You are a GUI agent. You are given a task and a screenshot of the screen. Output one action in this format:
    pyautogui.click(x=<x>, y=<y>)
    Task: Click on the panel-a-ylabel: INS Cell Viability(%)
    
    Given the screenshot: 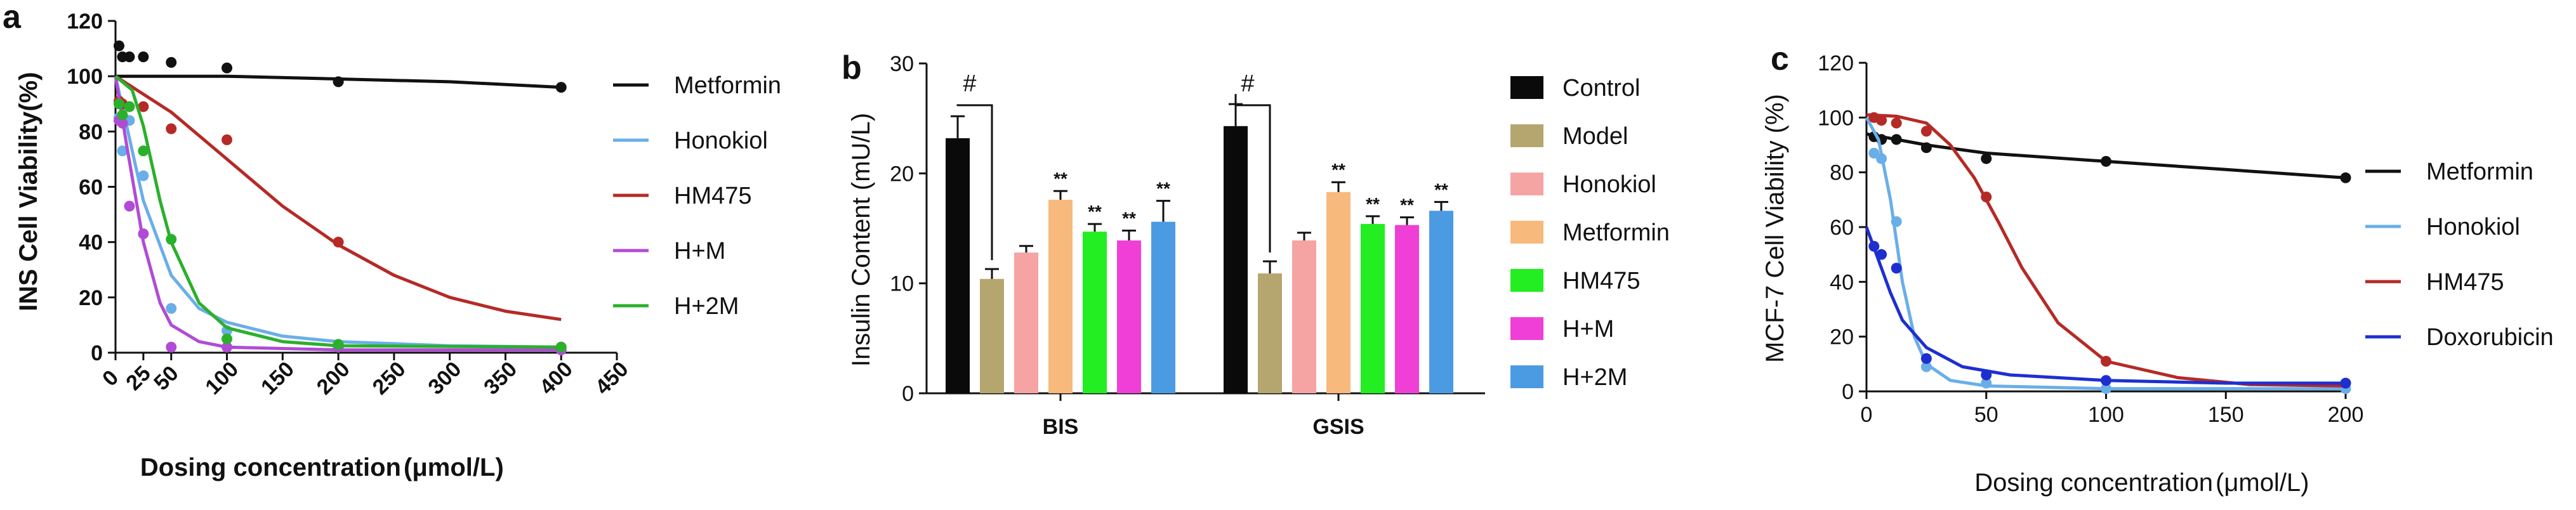 What is the action you would take?
    pyautogui.click(x=29, y=191)
    